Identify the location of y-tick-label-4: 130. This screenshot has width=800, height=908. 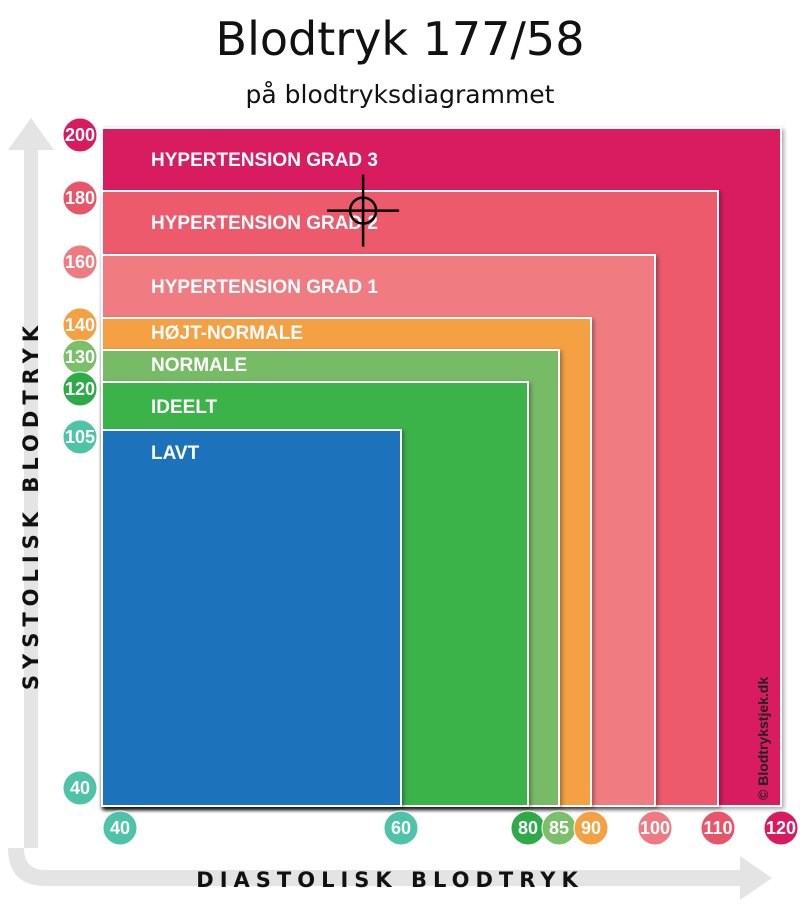
(80, 357).